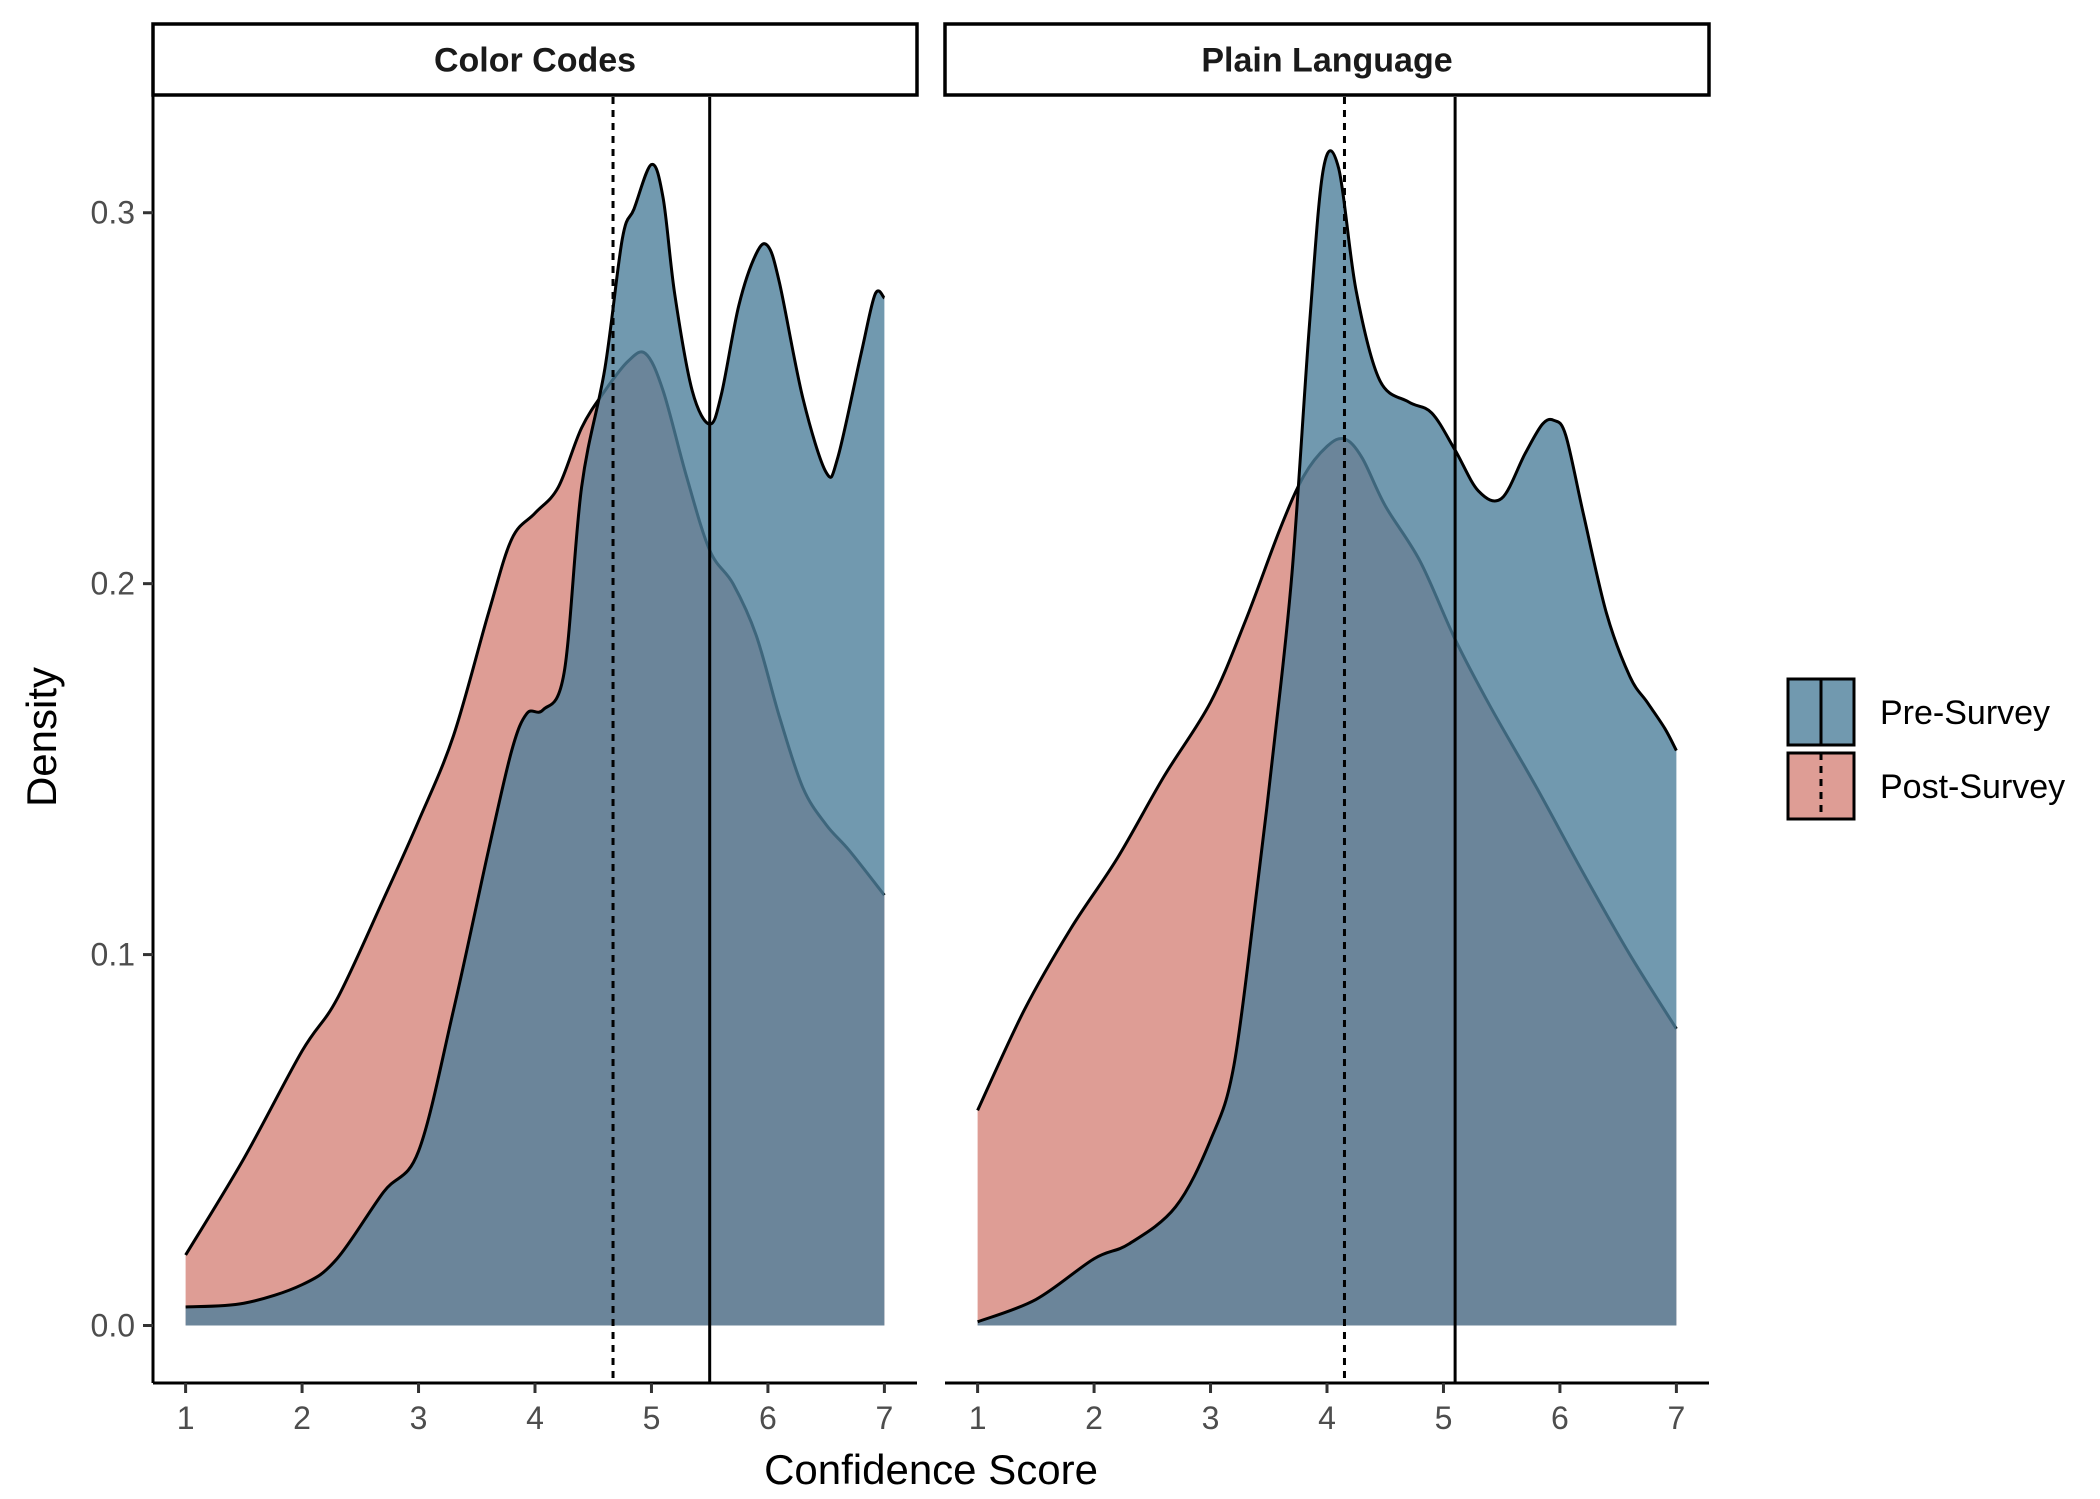  What do you see at coordinates (41, 737) in the screenshot?
I see `y-axis-title: Density` at bounding box center [41, 737].